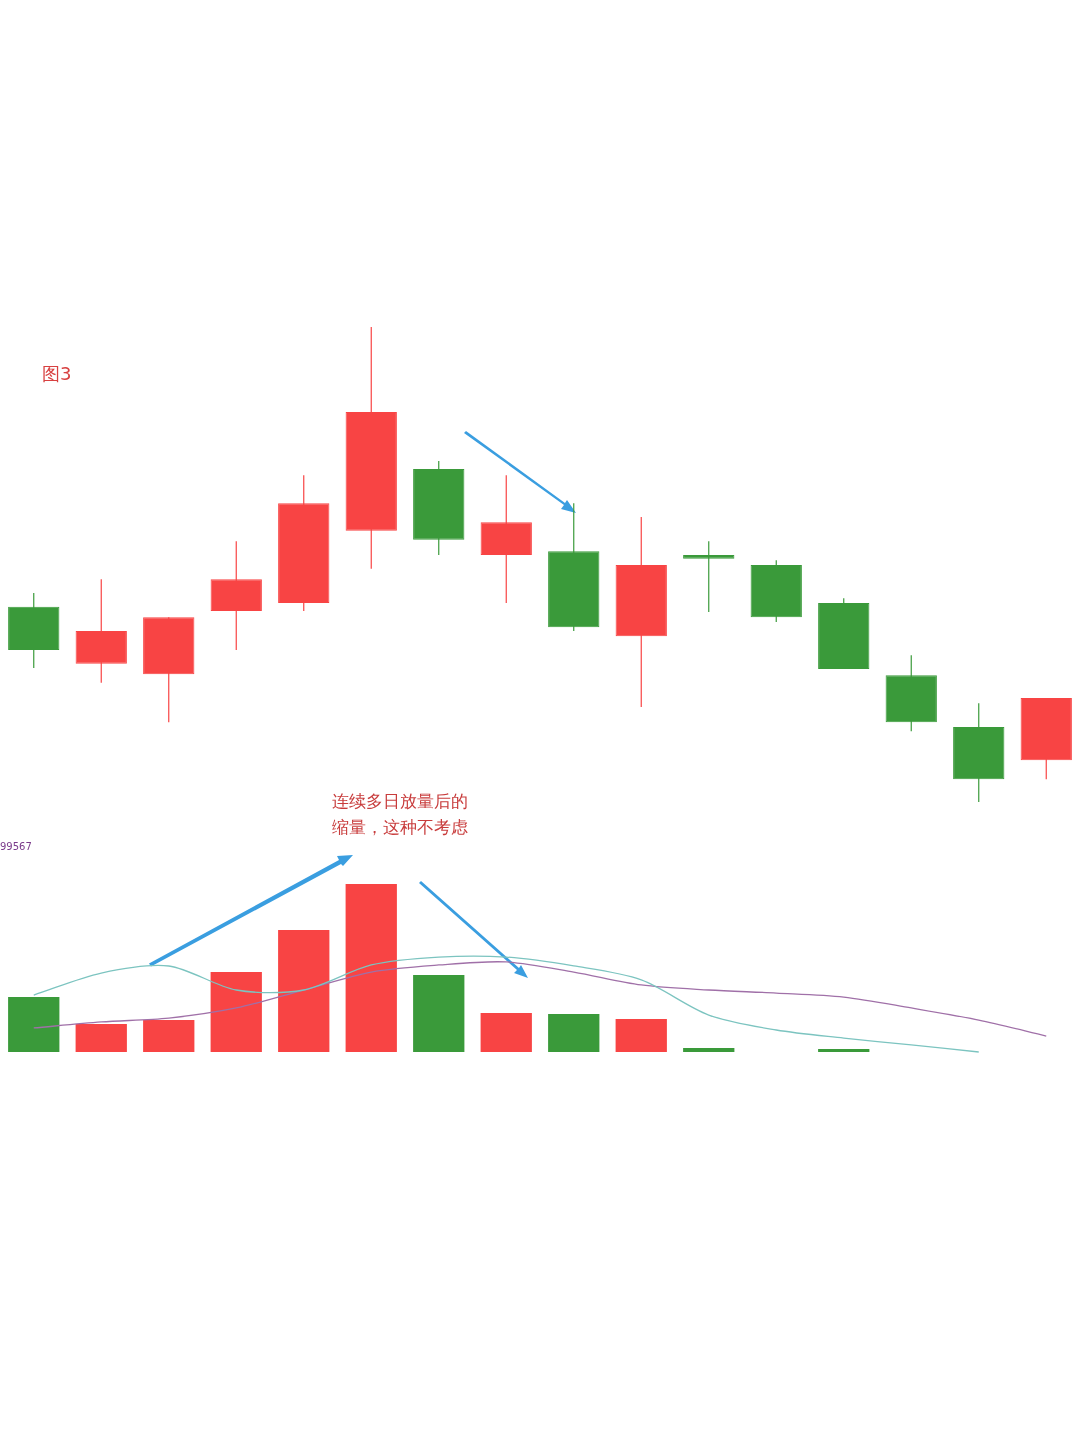  Describe the element at coordinates (57, 374) in the screenshot. I see `text: 图3` at that location.